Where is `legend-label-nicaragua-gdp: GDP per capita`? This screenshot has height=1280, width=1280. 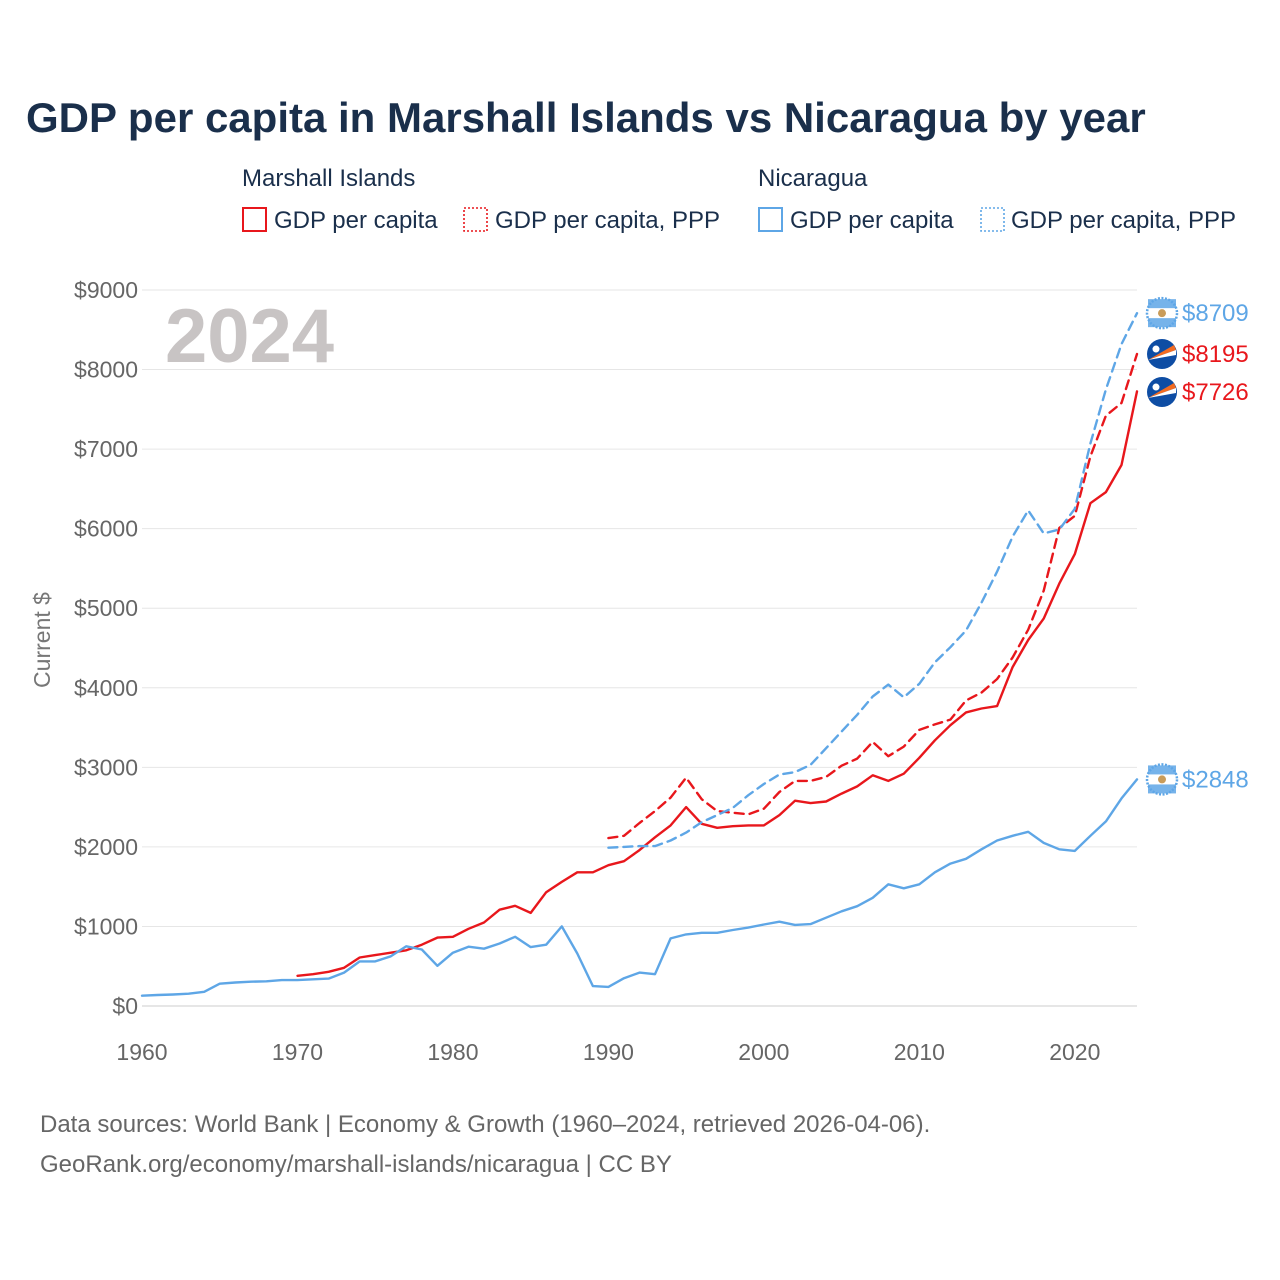 legend-label-nicaragua-gdp: GDP per capita is located at coordinates (872, 220).